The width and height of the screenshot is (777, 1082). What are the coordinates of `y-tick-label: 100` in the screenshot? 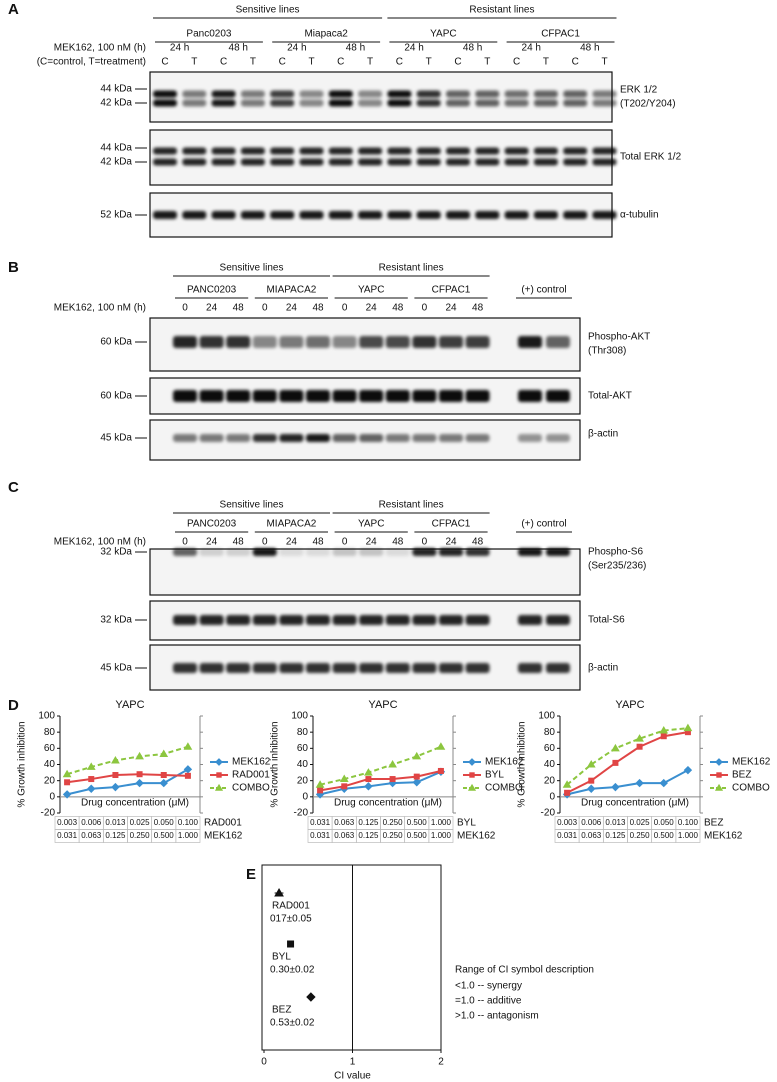 It's located at (546, 716).